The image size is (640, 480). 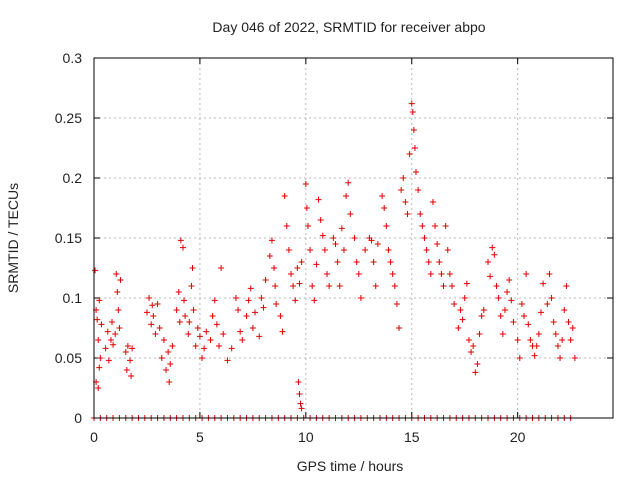 I want to click on x-tick-label: 0, so click(x=94, y=437).